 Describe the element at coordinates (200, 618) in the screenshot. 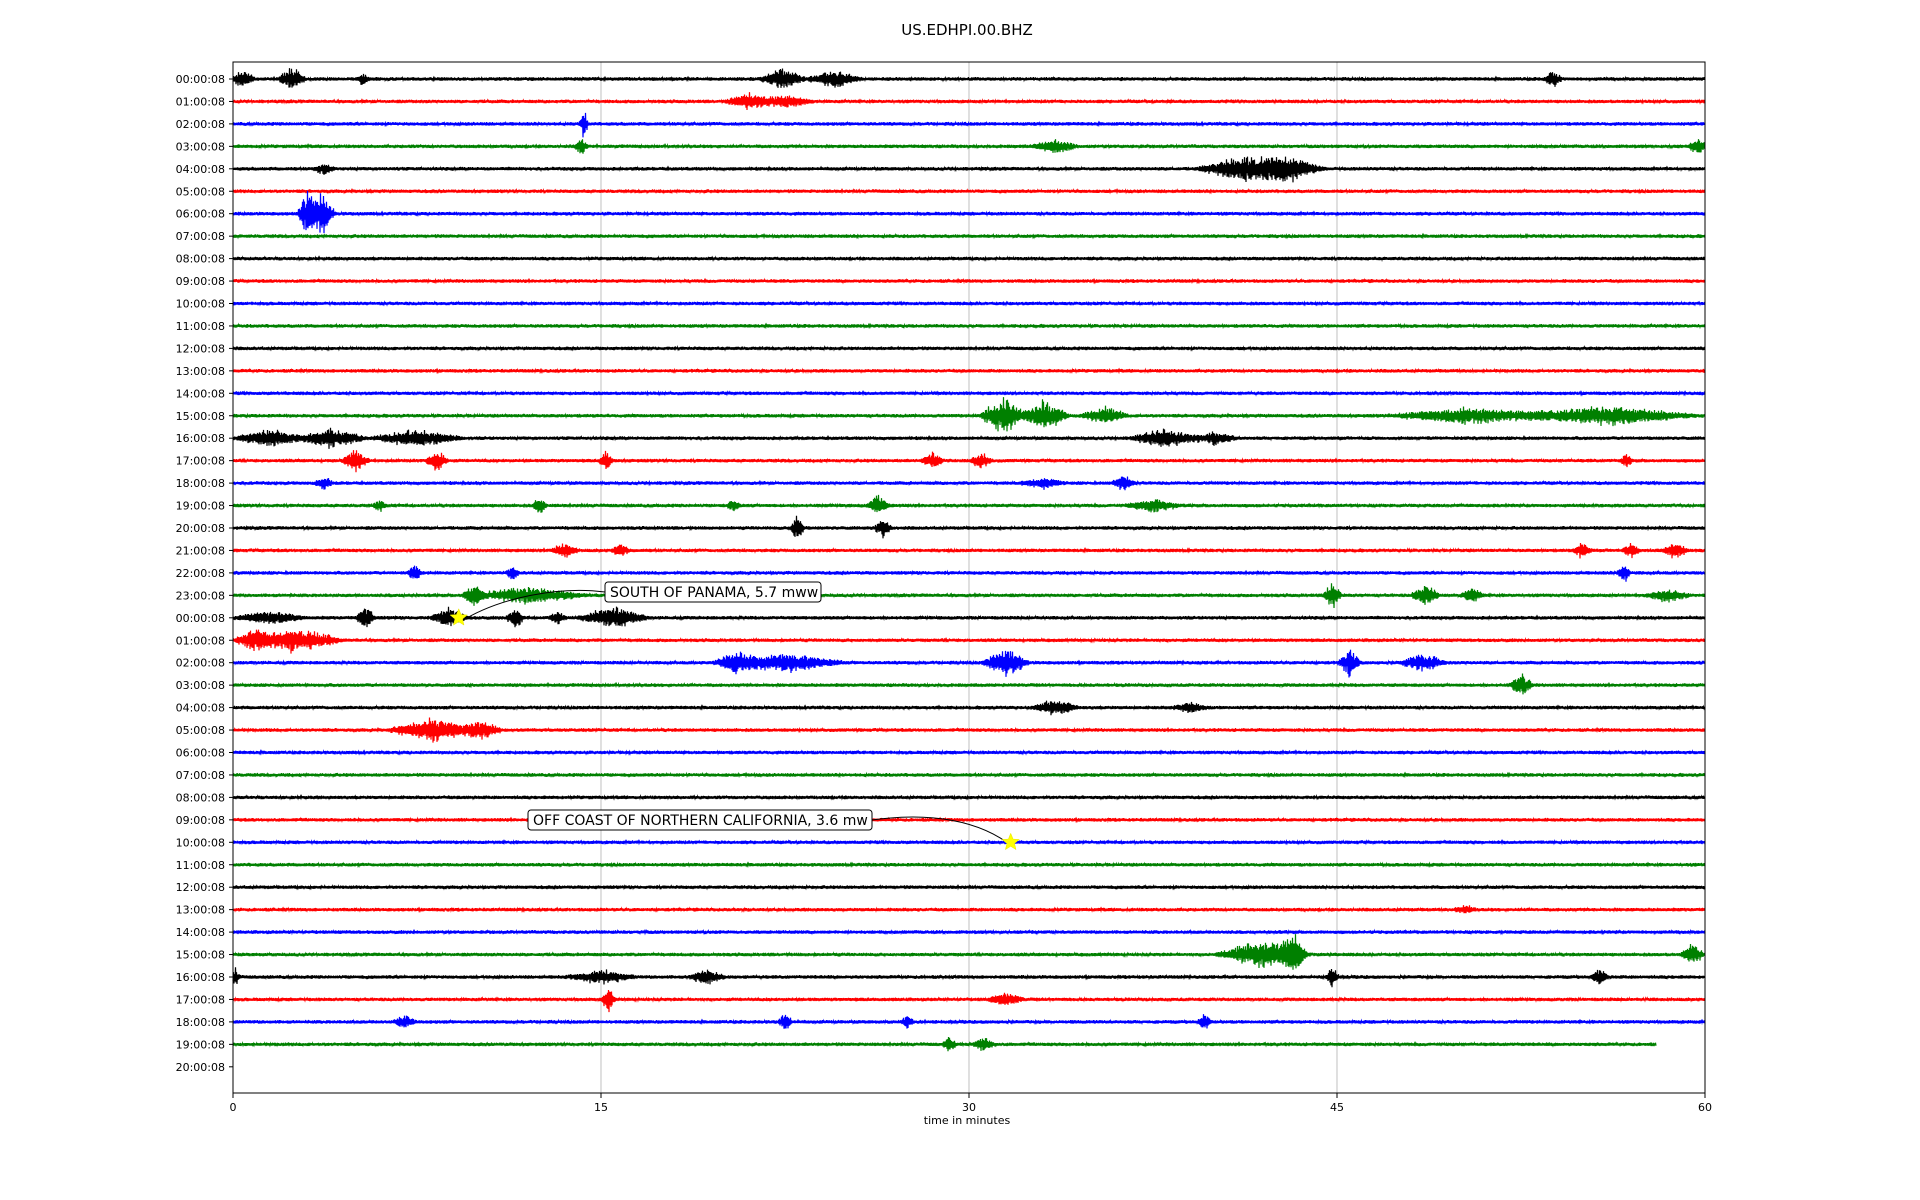

I see `y-tick-label: 00:00:08` at that location.